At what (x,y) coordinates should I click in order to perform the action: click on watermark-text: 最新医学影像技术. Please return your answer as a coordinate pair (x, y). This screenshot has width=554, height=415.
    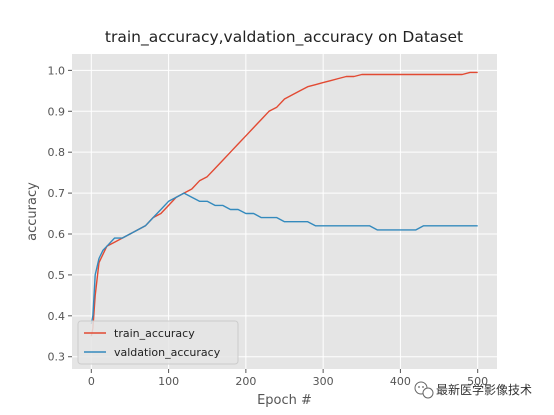
    Looking at the image, I should click on (484, 389).